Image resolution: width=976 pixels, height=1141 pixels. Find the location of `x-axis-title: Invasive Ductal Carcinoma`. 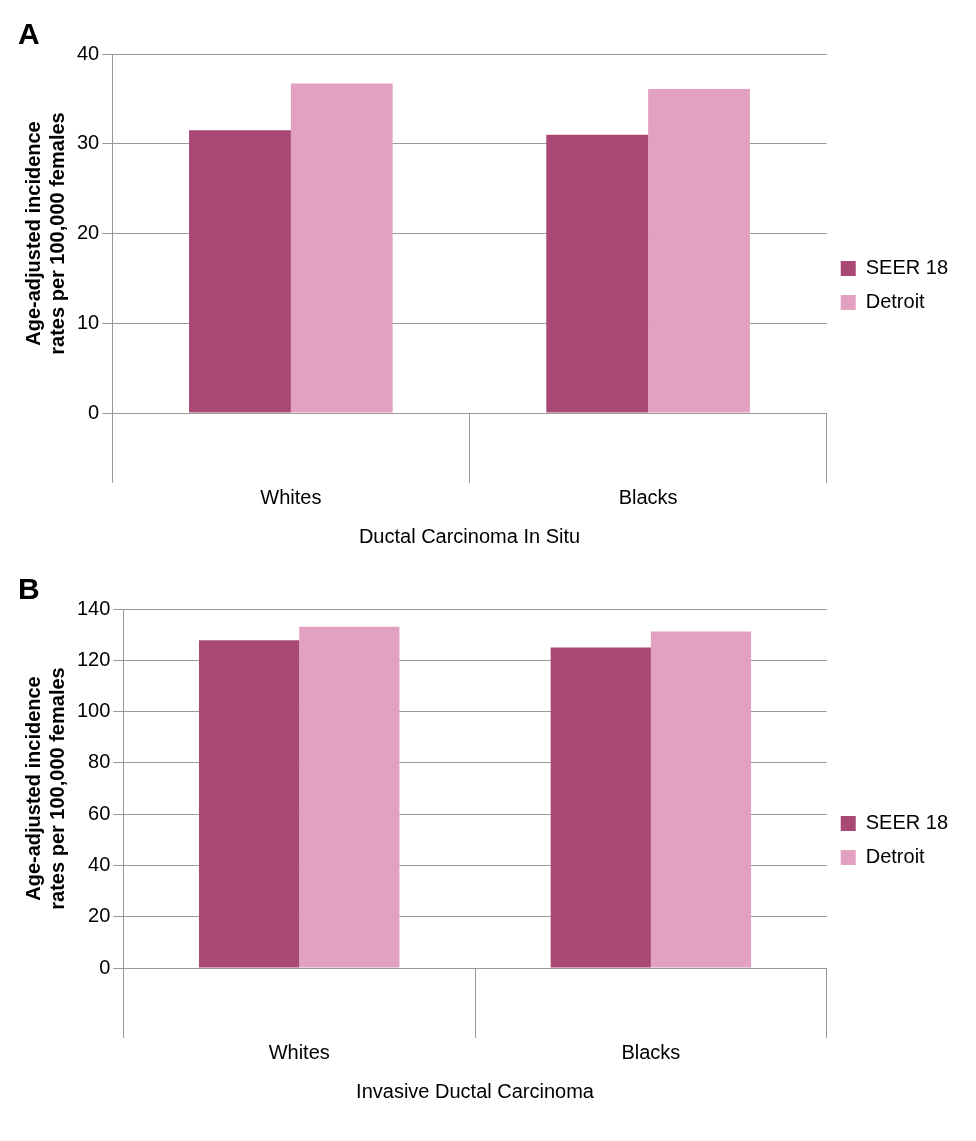

x-axis-title: Invasive Ductal Carcinoma is located at coordinates (475, 1090).